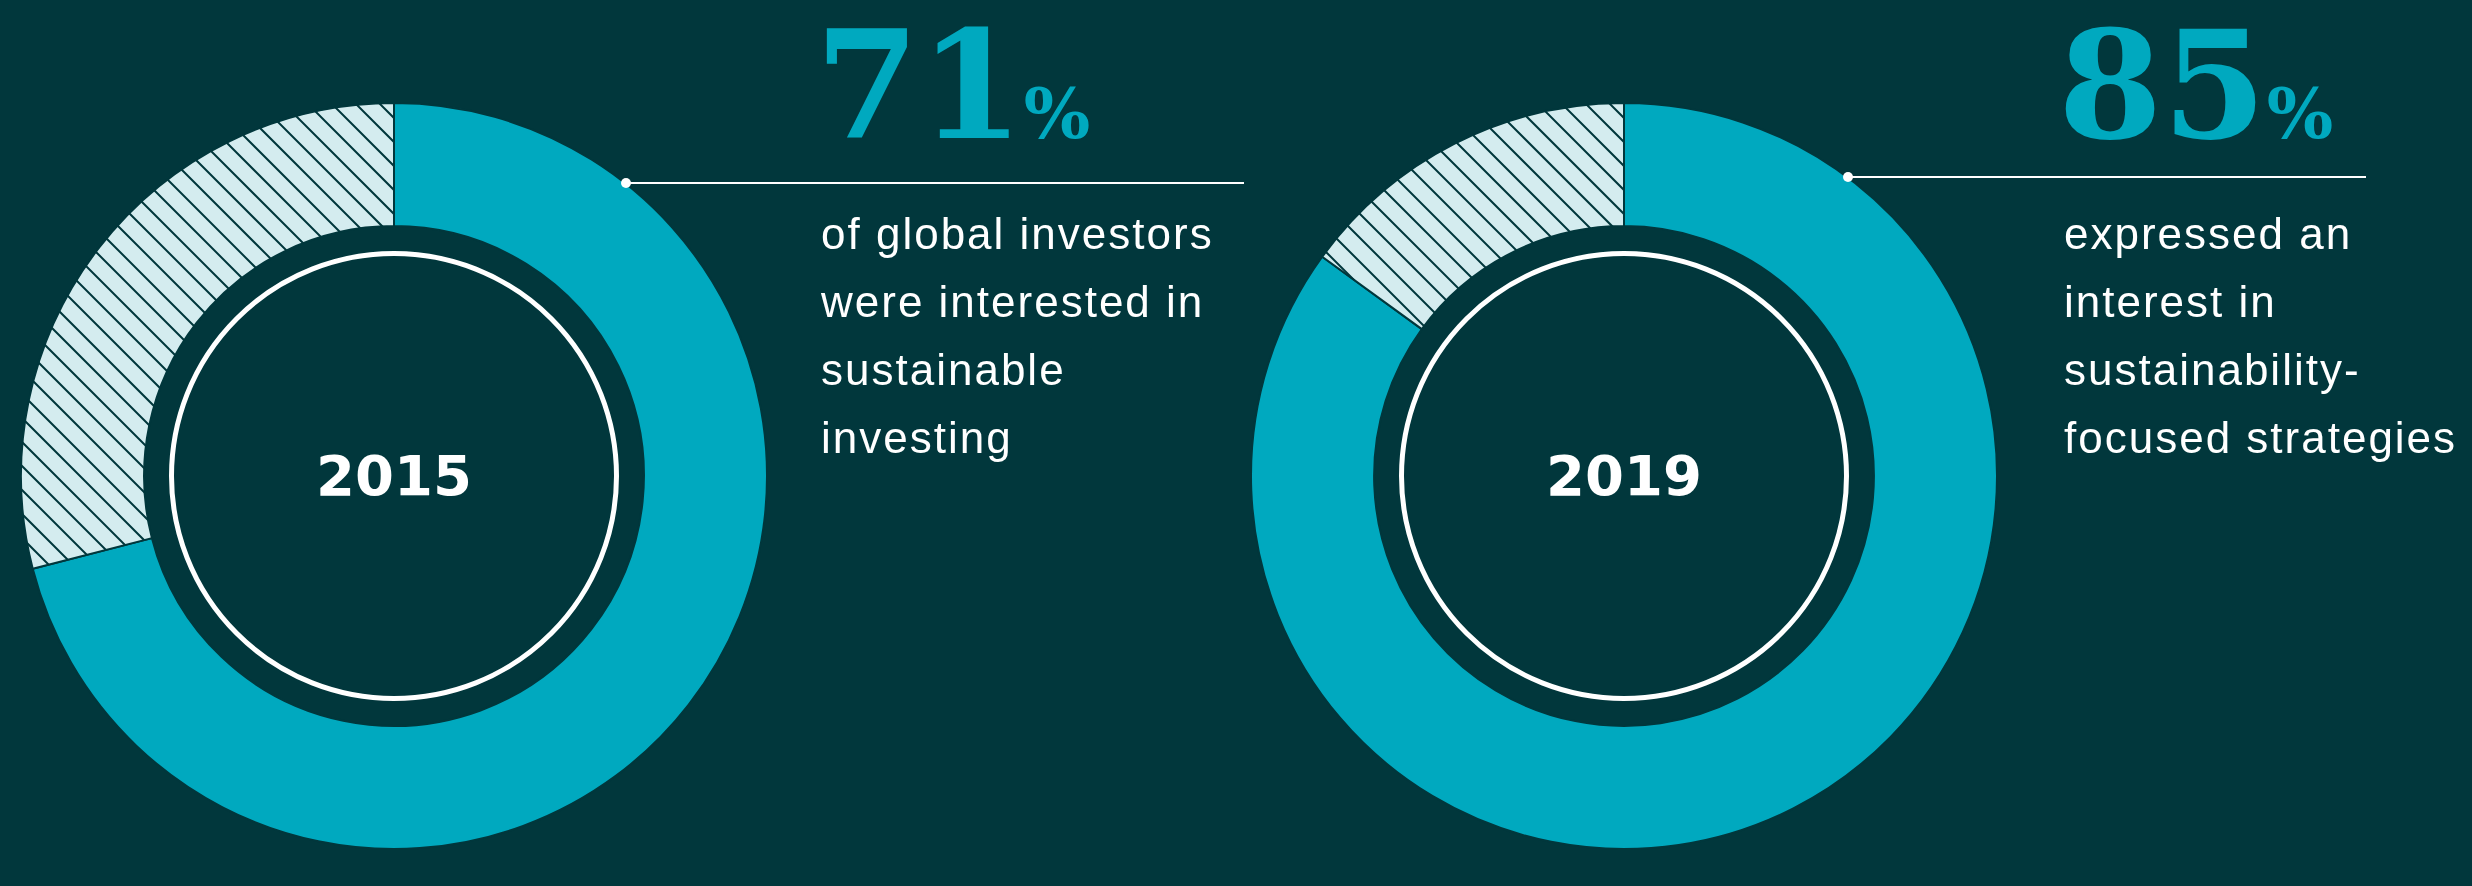  I want to click on text: expressed an interest in sustainability-focused strategies, so click(2261, 336).